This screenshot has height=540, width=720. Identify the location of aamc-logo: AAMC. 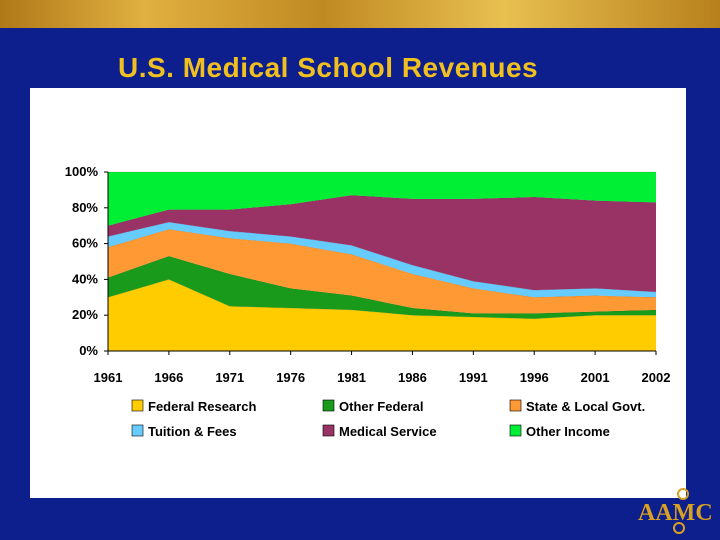
(675, 511).